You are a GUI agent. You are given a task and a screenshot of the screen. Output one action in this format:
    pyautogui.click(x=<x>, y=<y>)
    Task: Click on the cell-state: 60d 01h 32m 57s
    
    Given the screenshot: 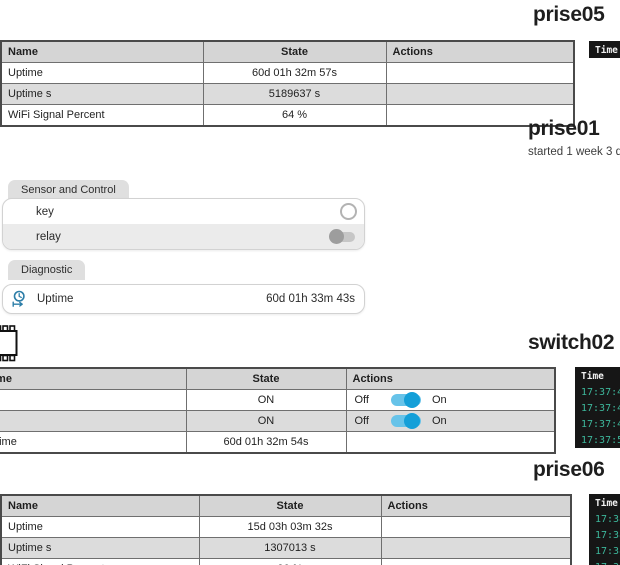 What is the action you would take?
    pyautogui.click(x=294, y=73)
    